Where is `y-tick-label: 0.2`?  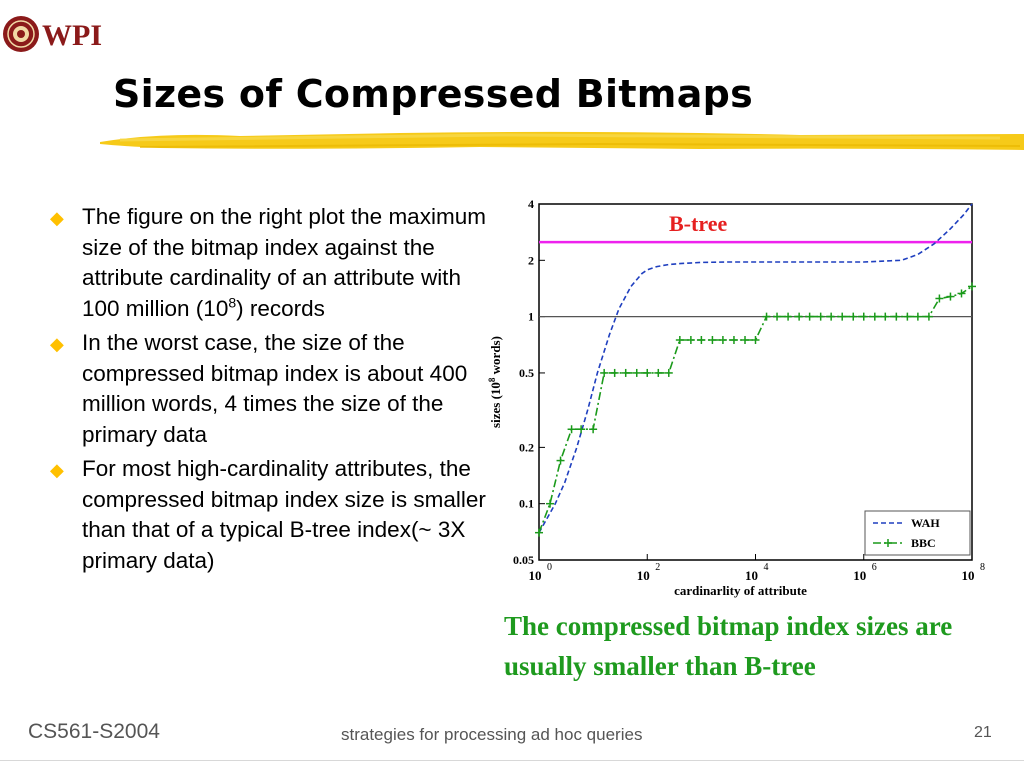
y-tick-label: 0.2 is located at coordinates (526, 447).